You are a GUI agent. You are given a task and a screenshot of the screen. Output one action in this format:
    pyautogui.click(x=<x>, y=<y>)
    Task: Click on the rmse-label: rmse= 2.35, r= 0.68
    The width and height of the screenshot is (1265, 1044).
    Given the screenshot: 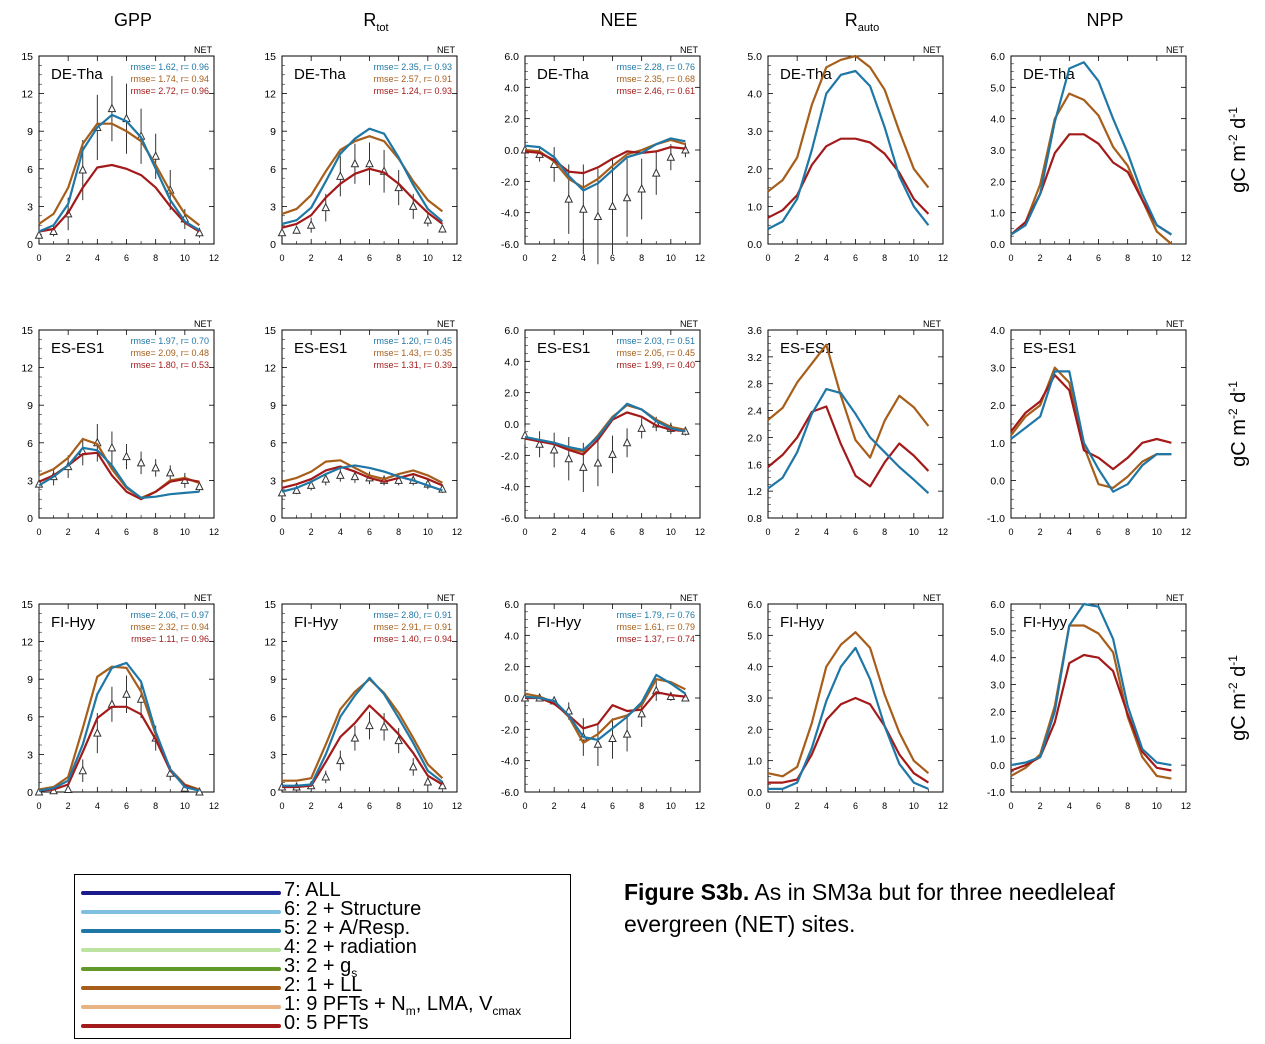 What is the action you would take?
    pyautogui.click(x=655, y=79)
    